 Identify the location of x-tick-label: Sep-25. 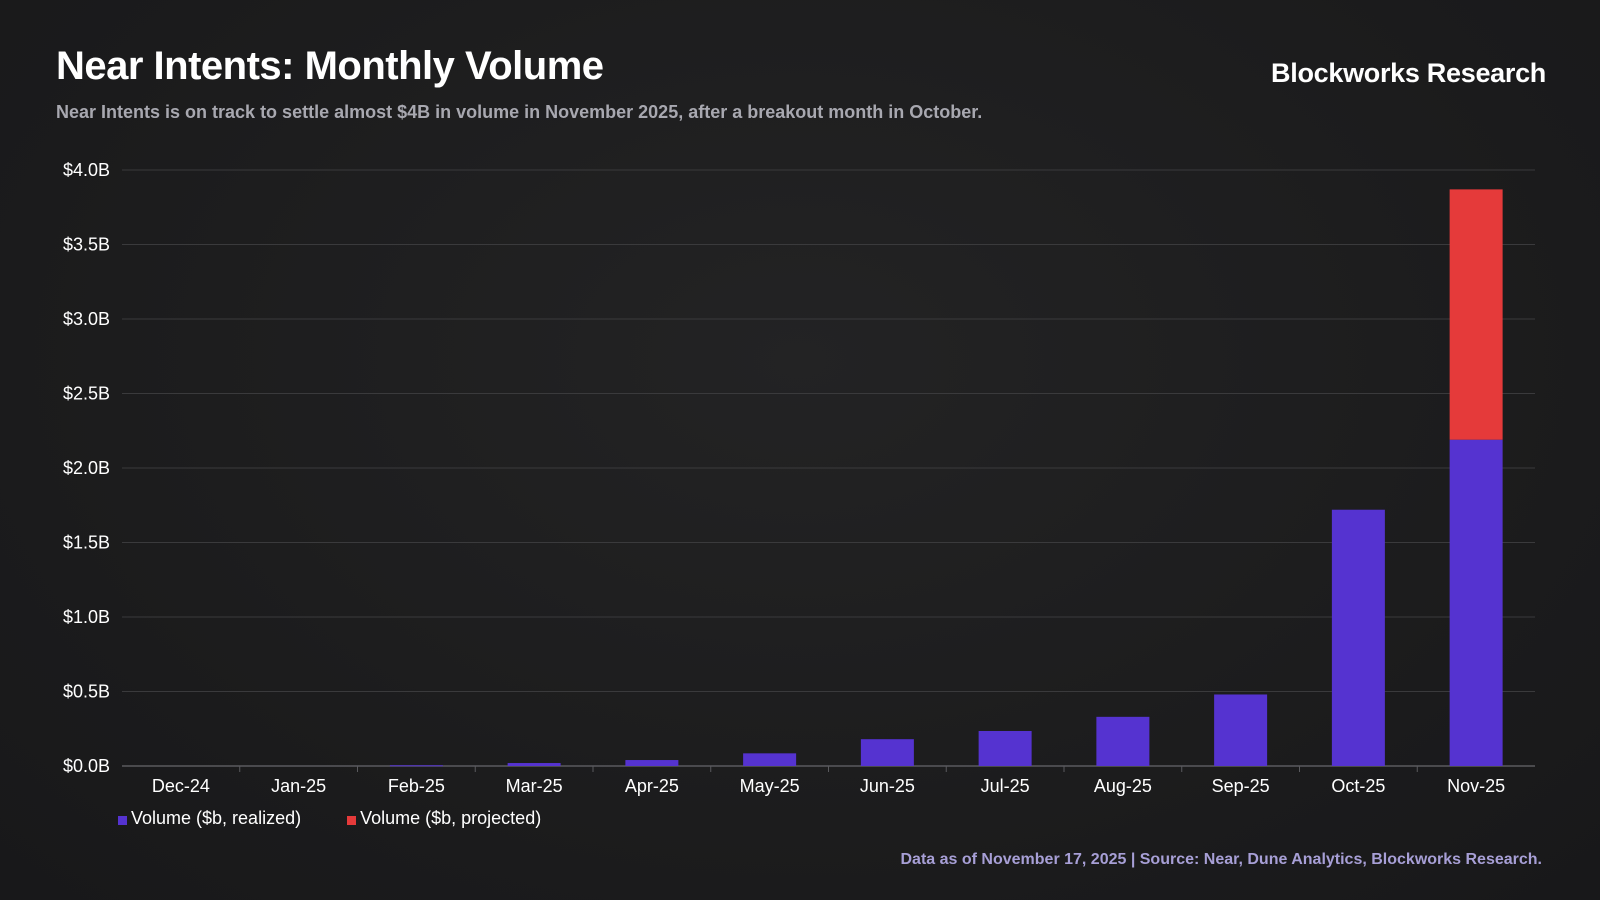
(1241, 786).